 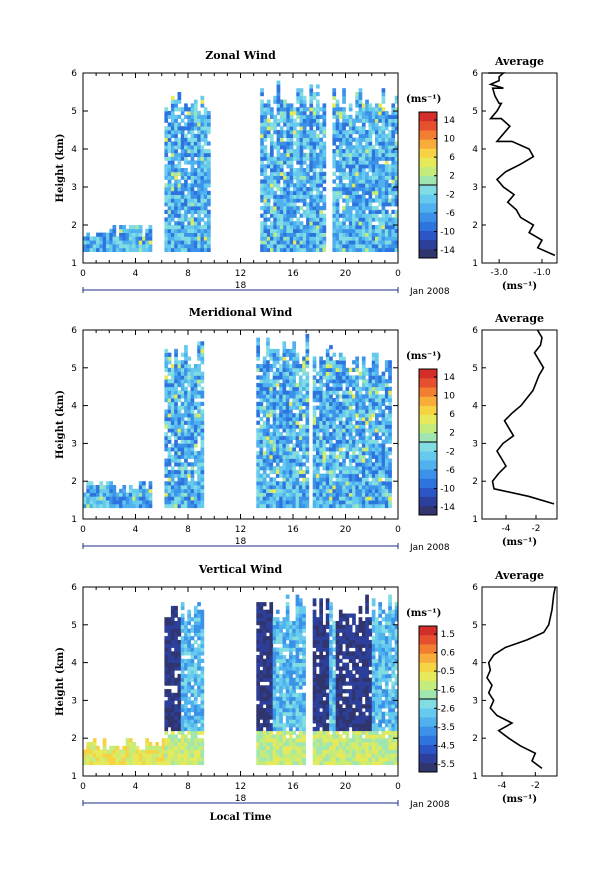 I want to click on colorbar-tick-label: 10, so click(x=450, y=397).